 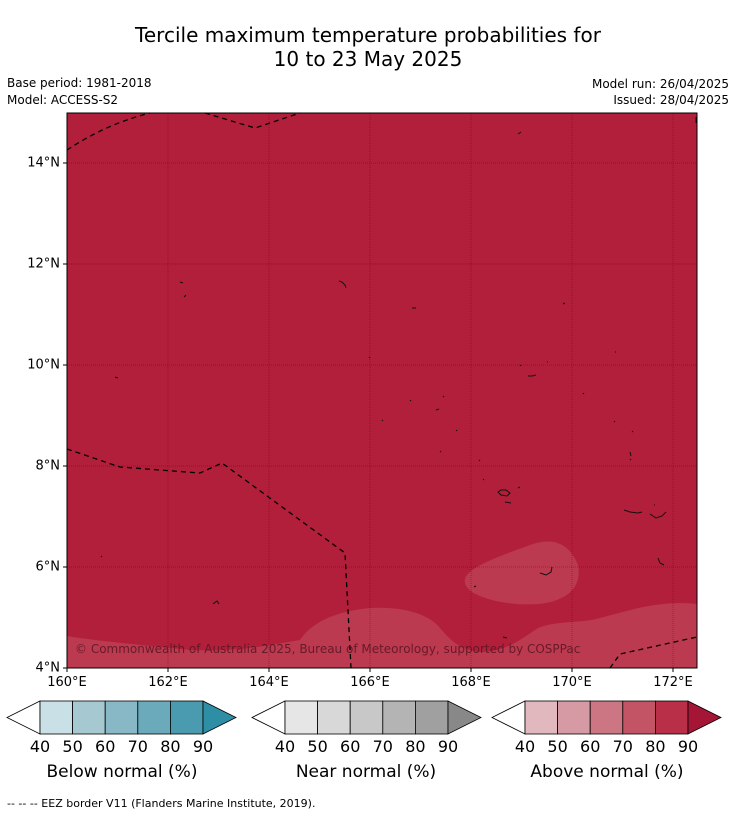 I want to click on colorbar-above-tick: 80, so click(x=655, y=746).